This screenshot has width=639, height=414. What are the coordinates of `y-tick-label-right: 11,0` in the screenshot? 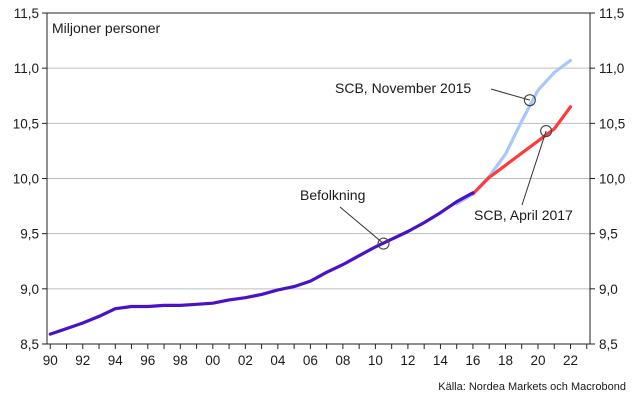 It's located at (611, 68).